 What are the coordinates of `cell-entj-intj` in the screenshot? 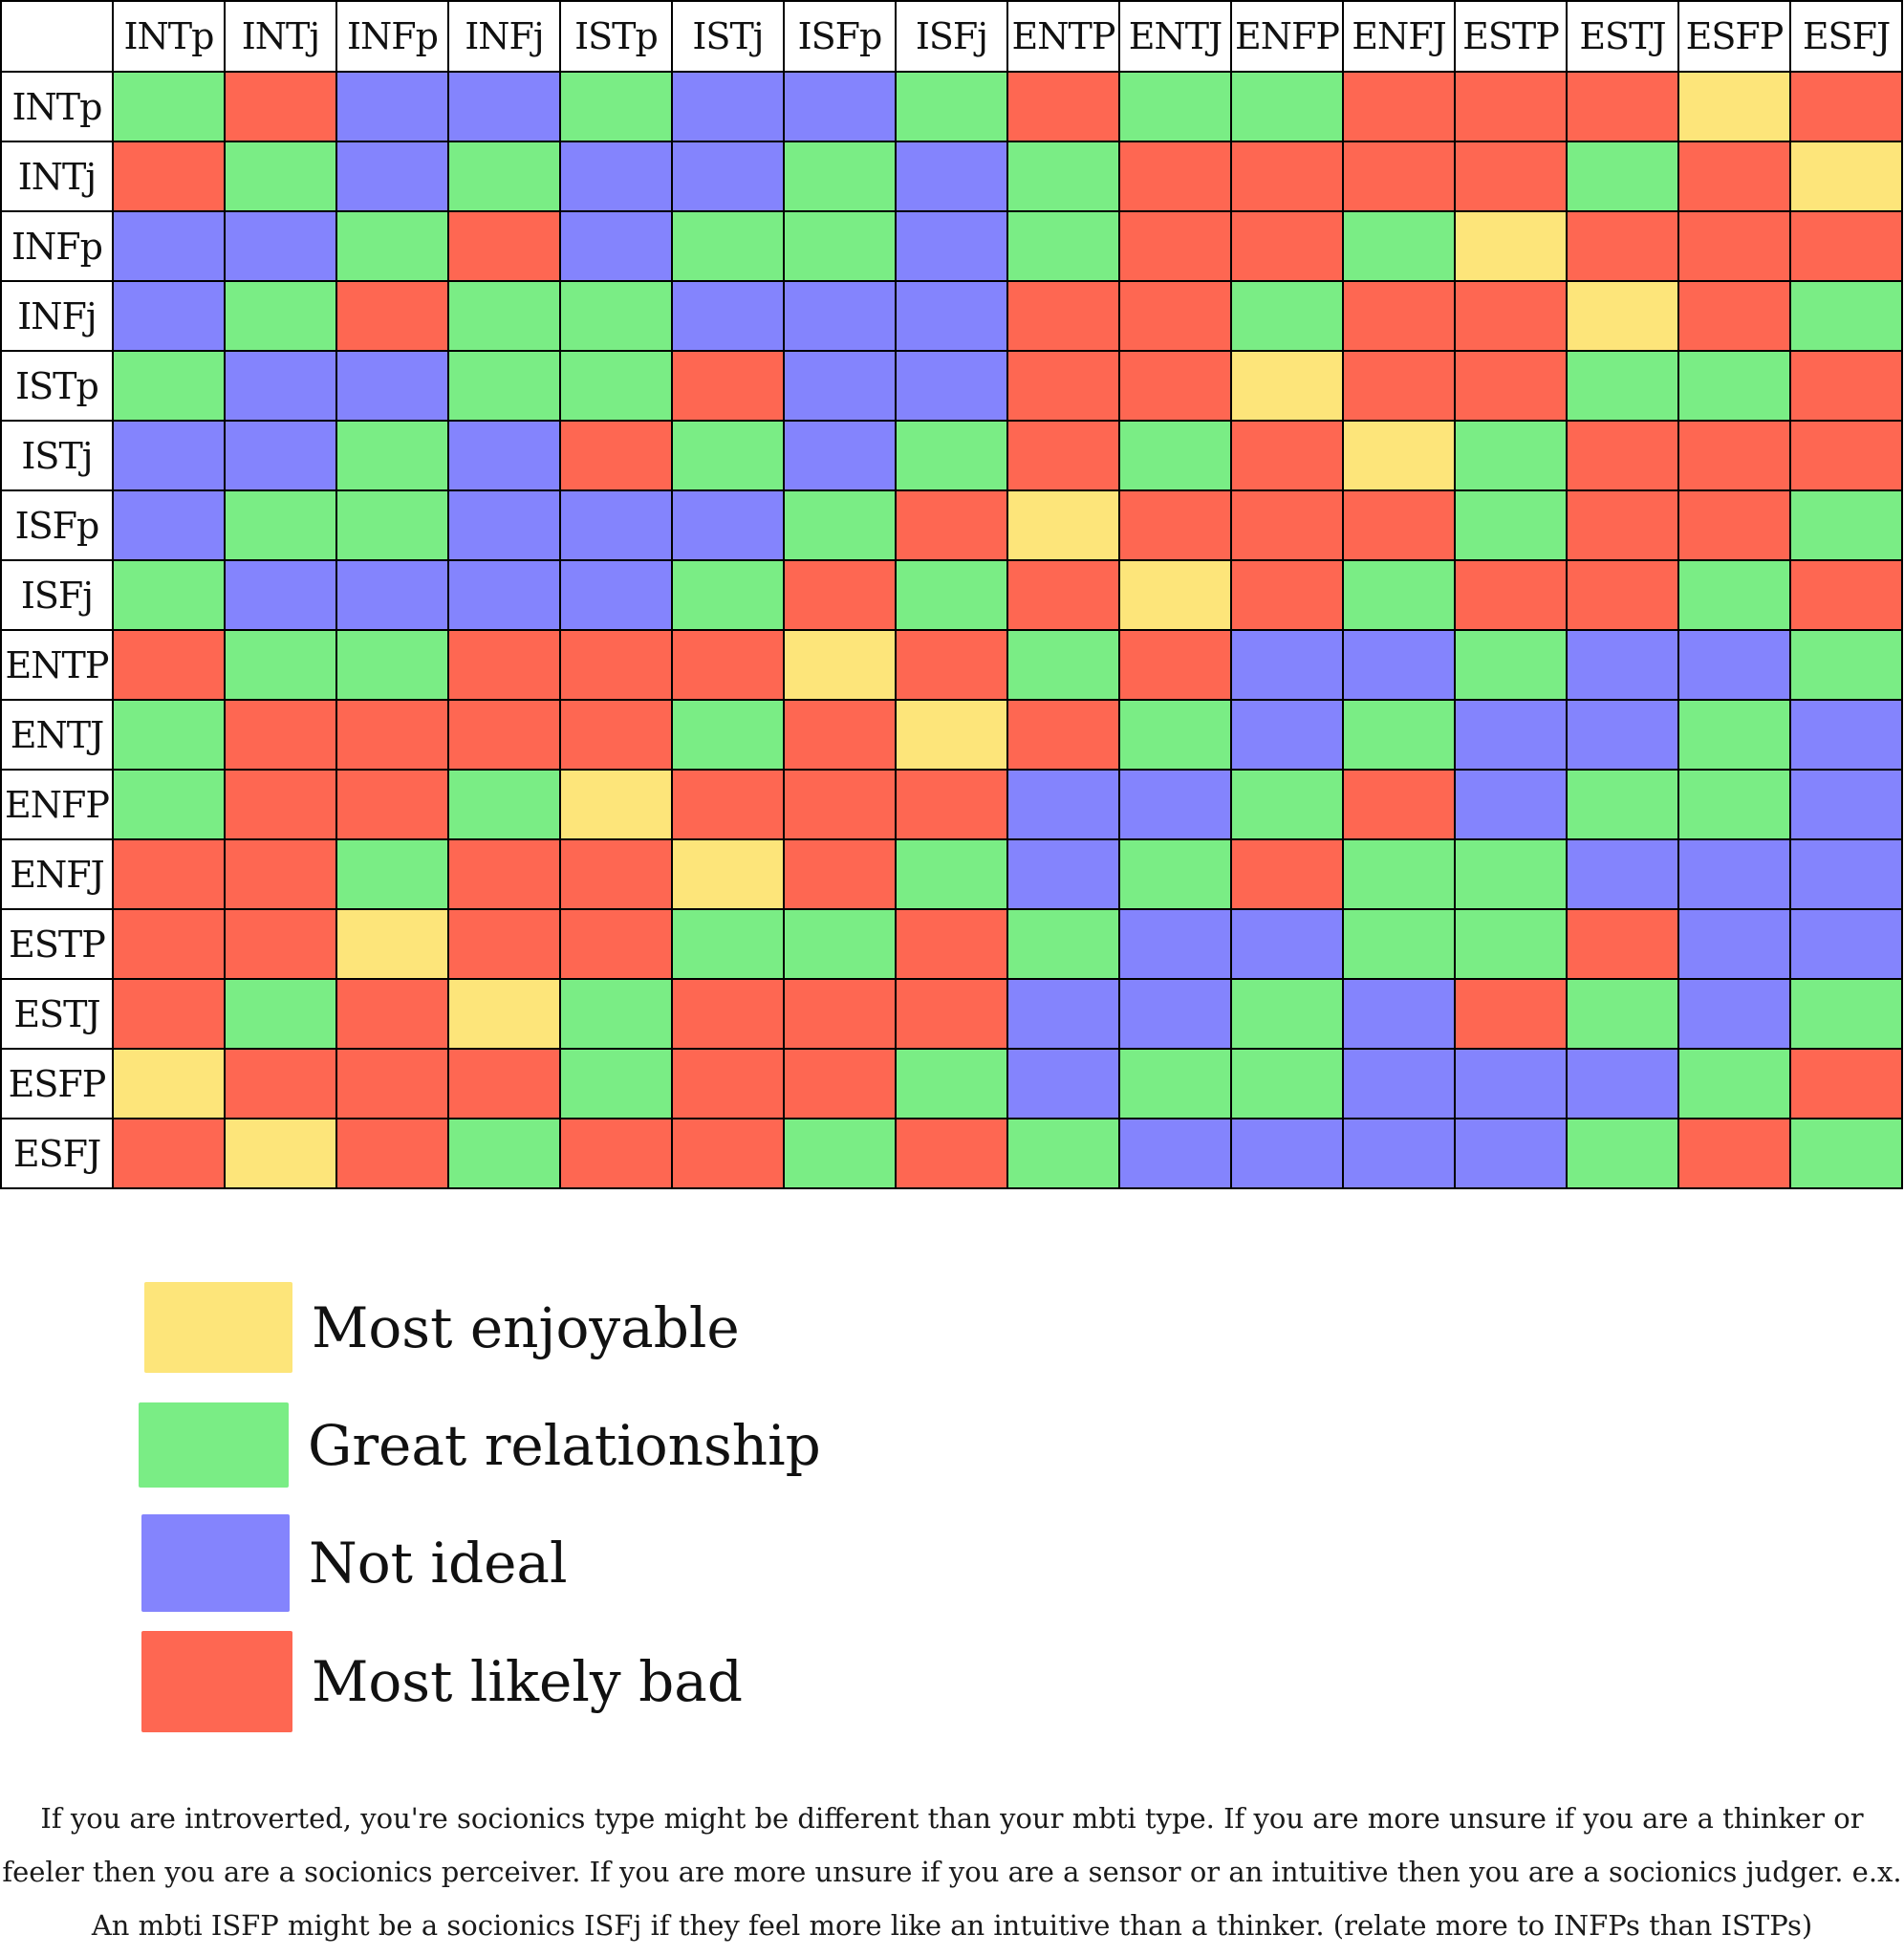 It's located at (280, 735).